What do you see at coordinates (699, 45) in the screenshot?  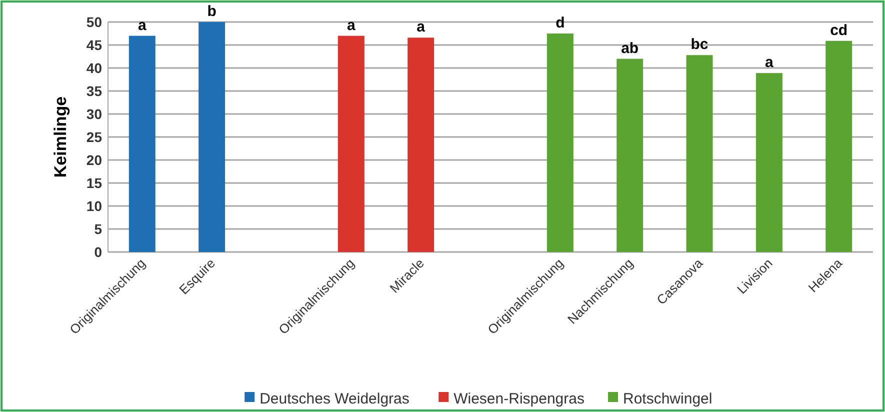 I see `data-label: bc` at bounding box center [699, 45].